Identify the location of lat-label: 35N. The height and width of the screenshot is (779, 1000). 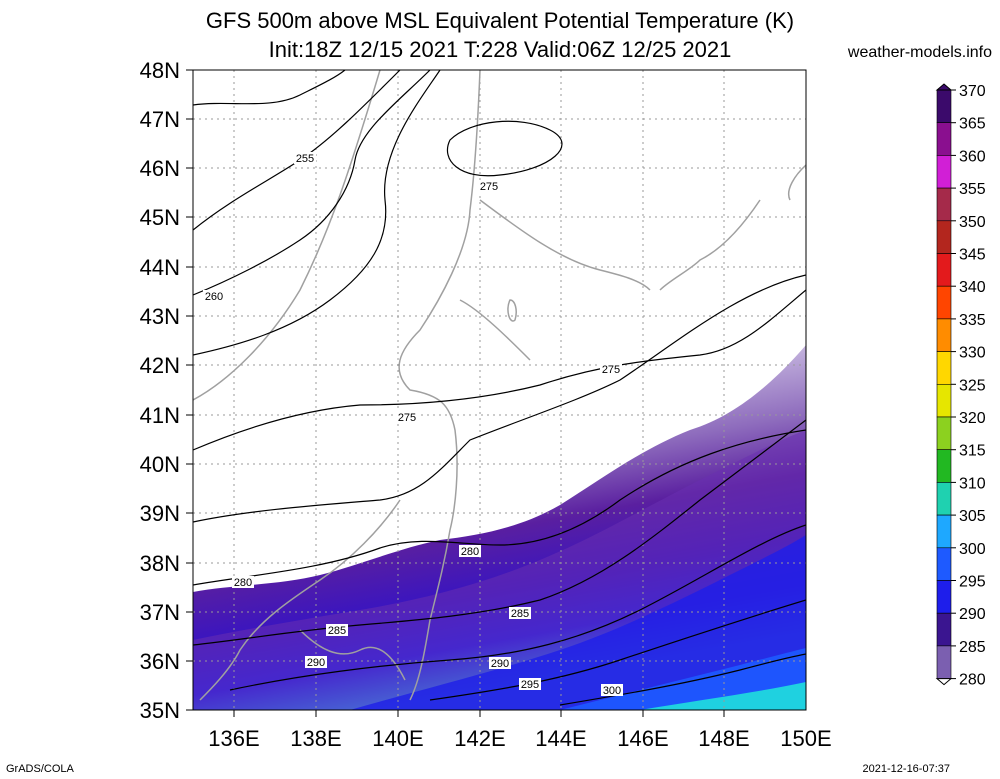
(160, 710).